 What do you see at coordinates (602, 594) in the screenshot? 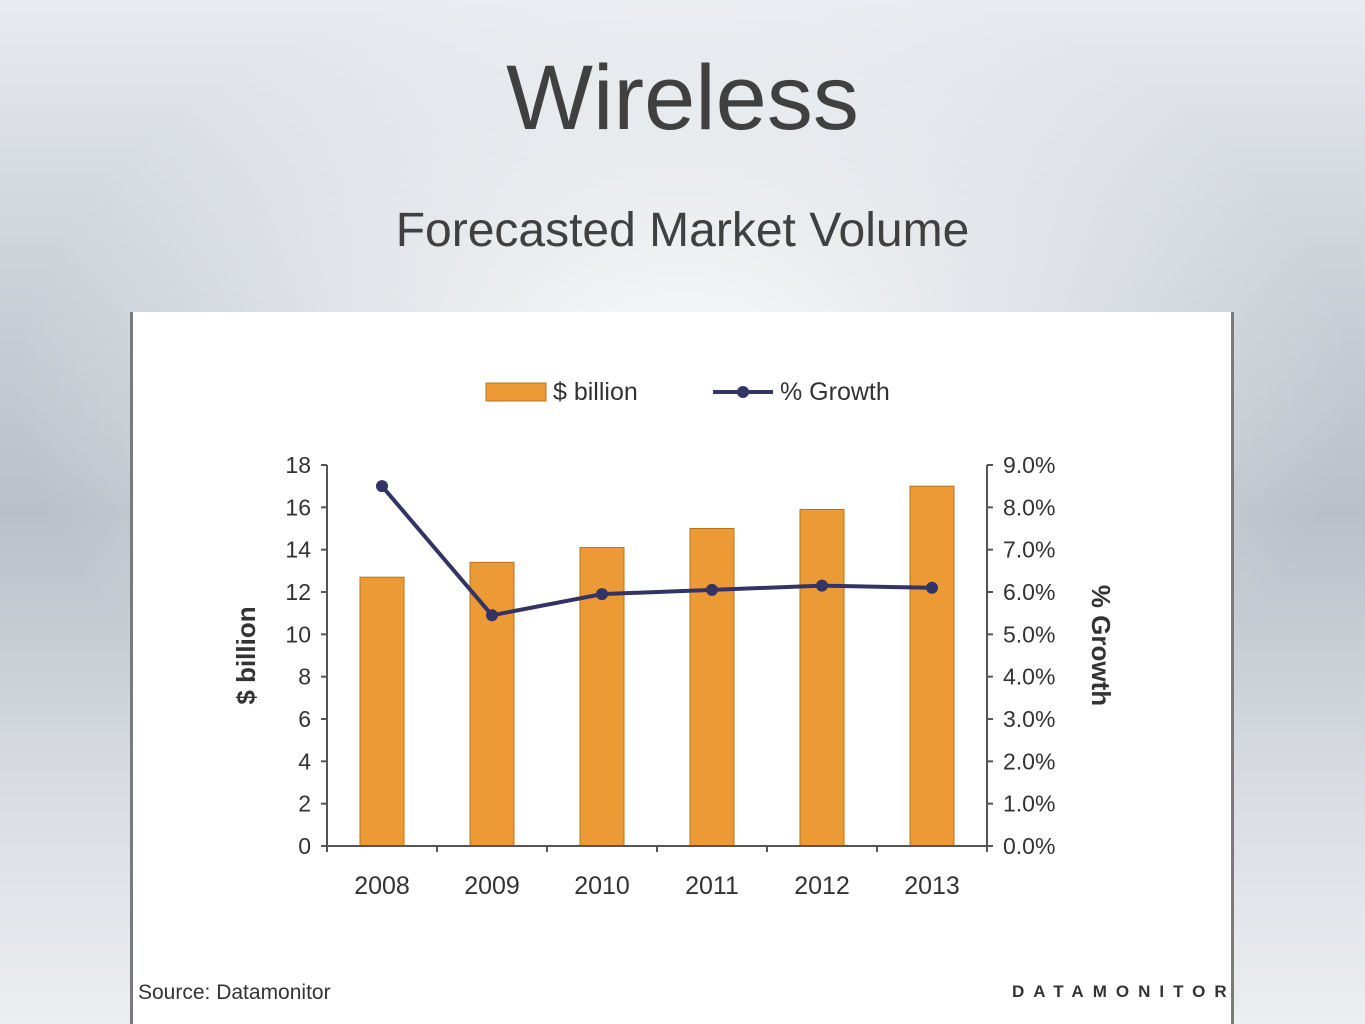
I see `growth-point-2010` at bounding box center [602, 594].